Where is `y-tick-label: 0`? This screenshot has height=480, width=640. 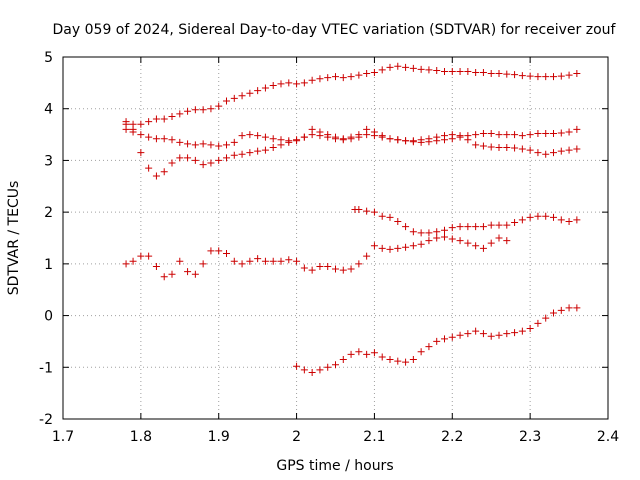 y-tick-label: 0 is located at coordinates (48, 317).